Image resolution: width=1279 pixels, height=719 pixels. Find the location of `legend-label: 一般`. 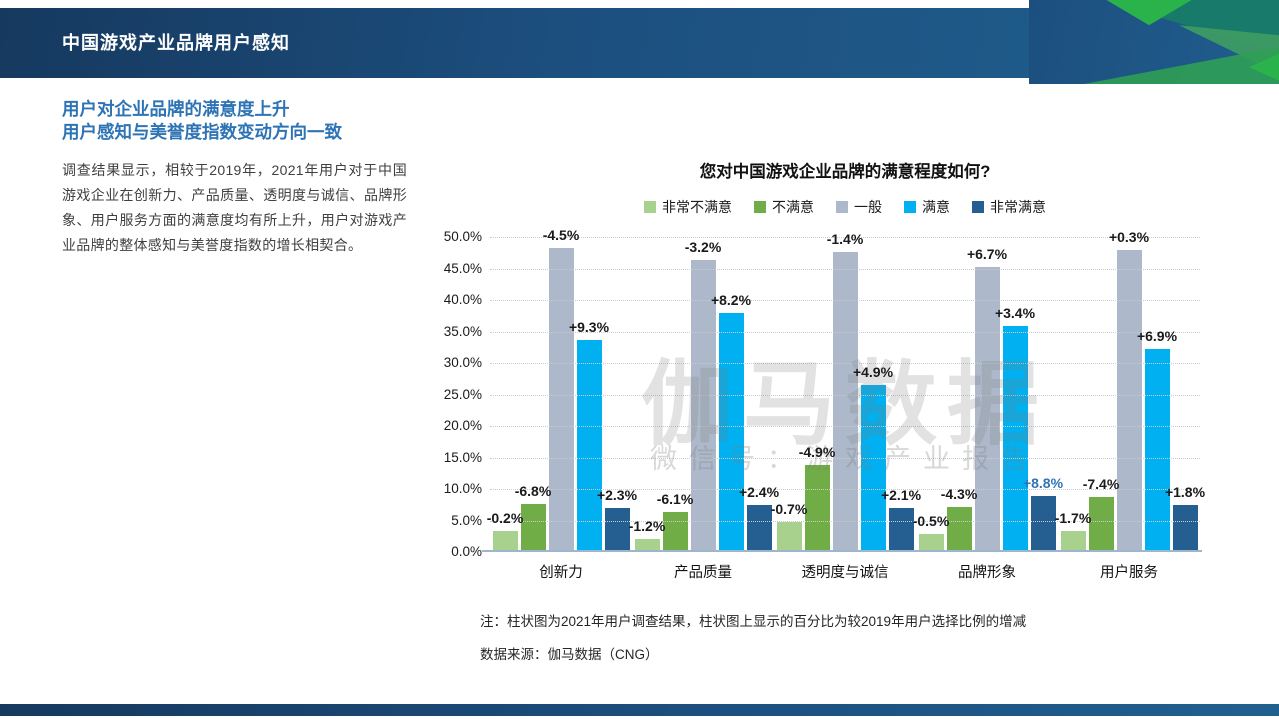

legend-label: 一般 is located at coordinates (868, 207).